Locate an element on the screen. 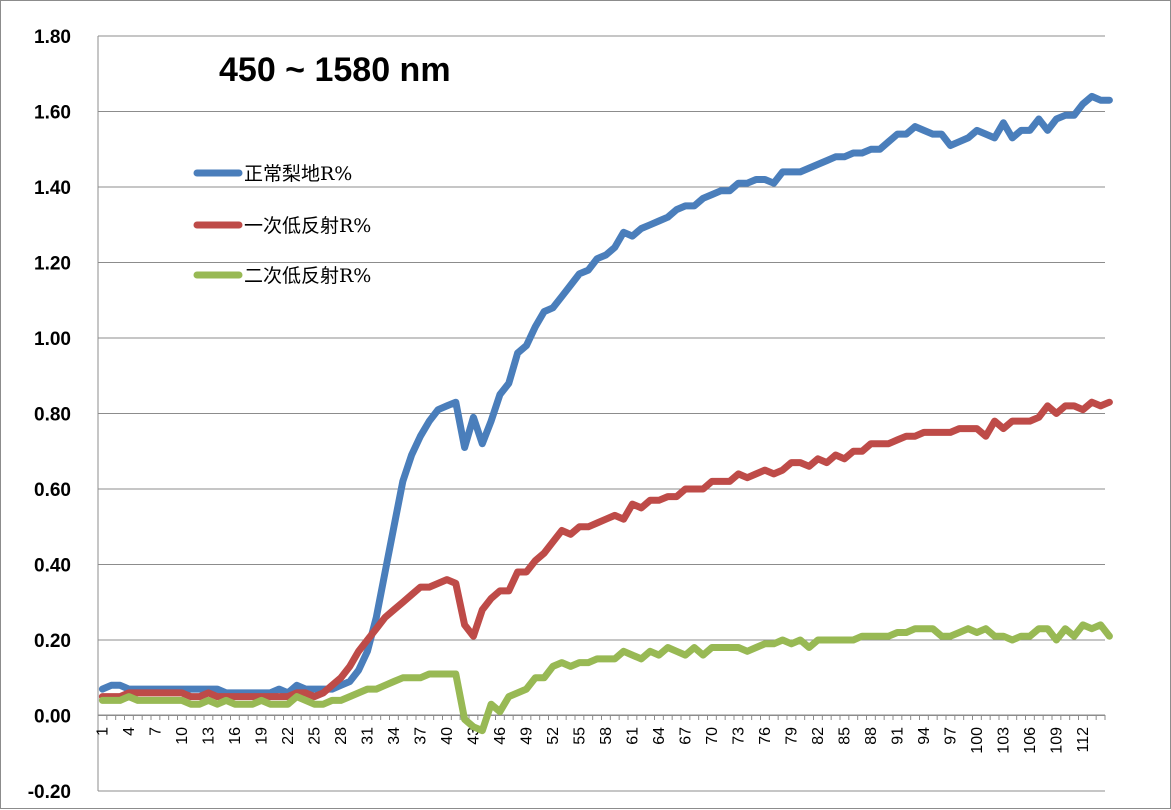 The height and width of the screenshot is (810, 1171). y-tick-label: 1.00 is located at coordinates (52, 339).